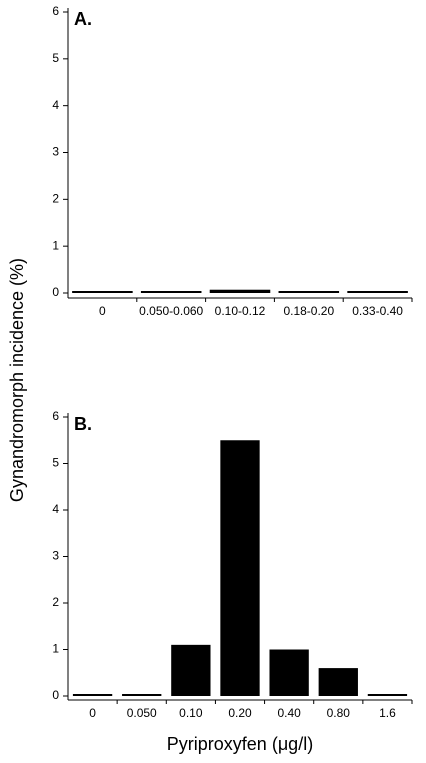 The height and width of the screenshot is (763, 426). What do you see at coordinates (171, 311) in the screenshot?
I see `x-tick-label: 0.050-0.060` at bounding box center [171, 311].